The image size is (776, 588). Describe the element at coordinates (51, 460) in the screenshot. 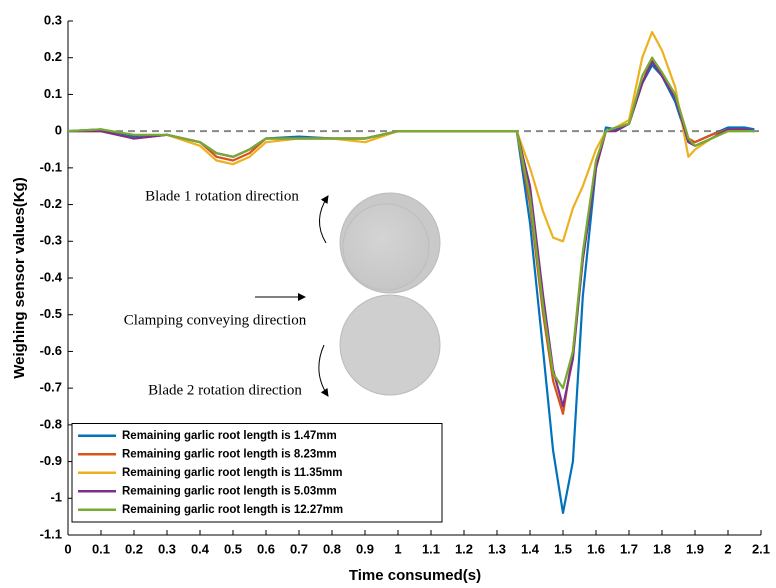

I see `y-tick-label: -0.9` at that location.